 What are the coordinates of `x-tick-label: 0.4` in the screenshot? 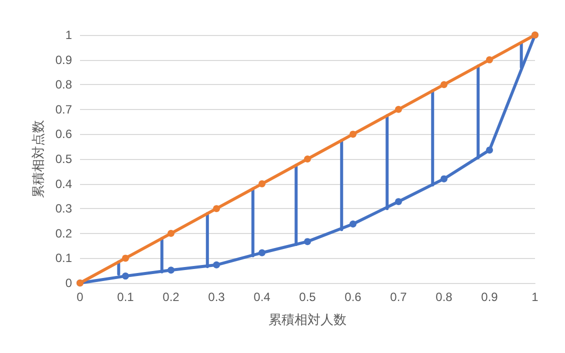 It's located at (262, 297).